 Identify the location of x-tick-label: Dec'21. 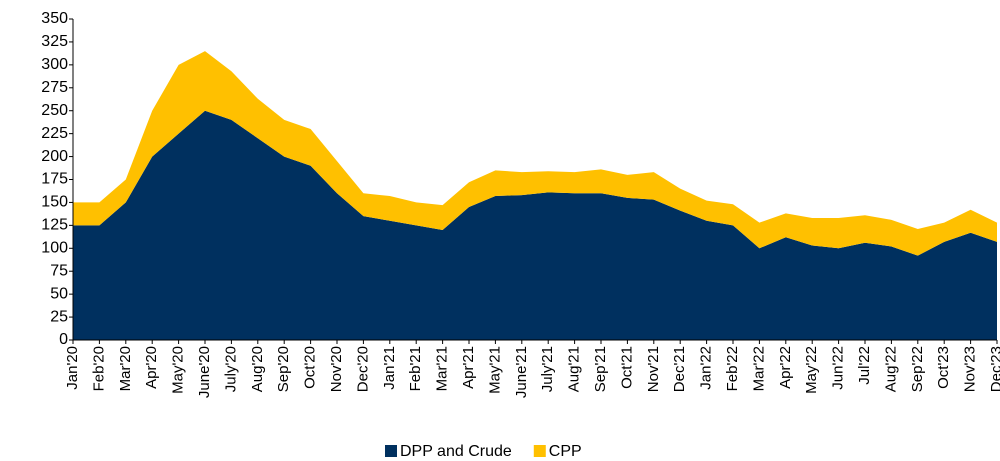
(679, 369).